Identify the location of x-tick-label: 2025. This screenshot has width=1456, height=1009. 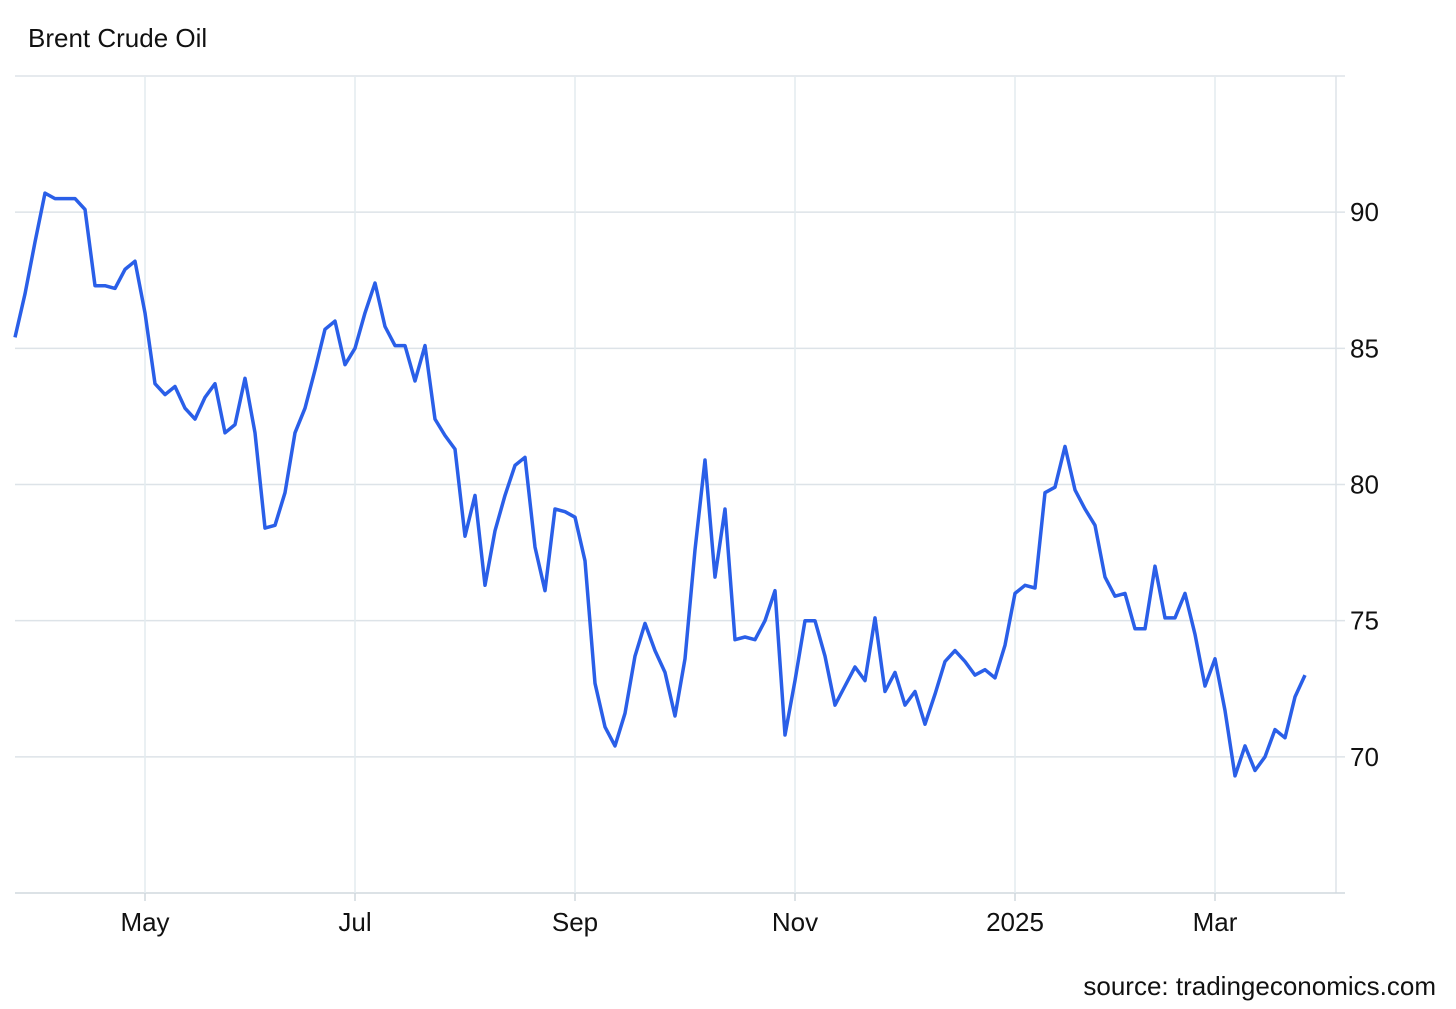
(1015, 922).